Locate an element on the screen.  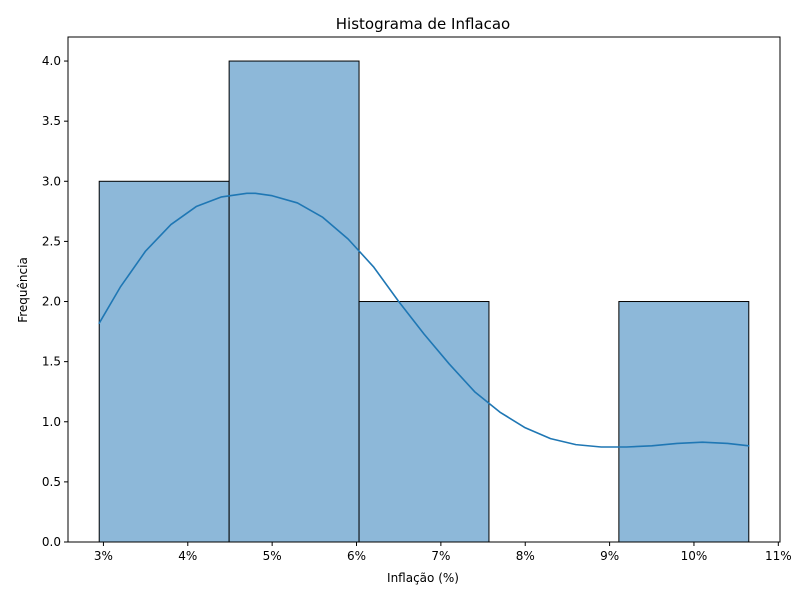
x-tick-label: 5% is located at coordinates (272, 556).